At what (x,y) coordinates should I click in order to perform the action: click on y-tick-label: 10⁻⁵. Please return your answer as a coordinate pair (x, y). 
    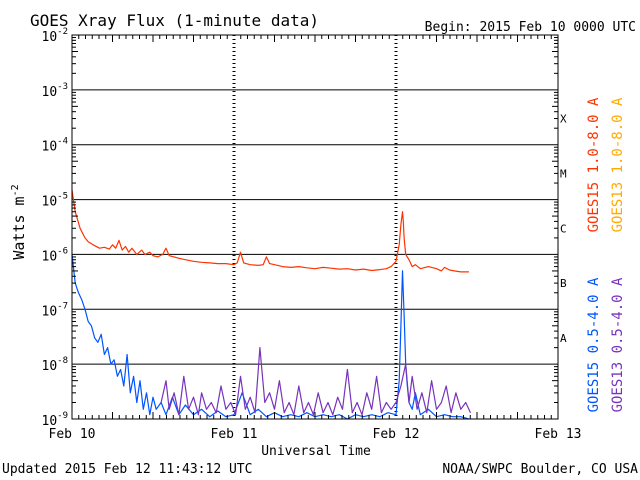
    Looking at the image, I should click on (55, 201).